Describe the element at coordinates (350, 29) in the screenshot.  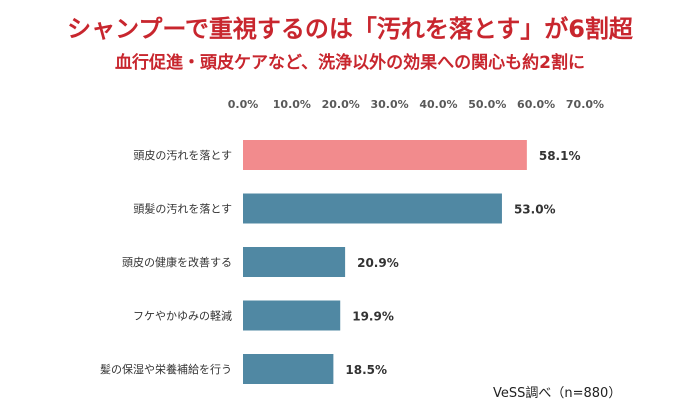
I see `chart-title: シャンプーで重視するのは「汚れを落とす」が6割超` at that location.